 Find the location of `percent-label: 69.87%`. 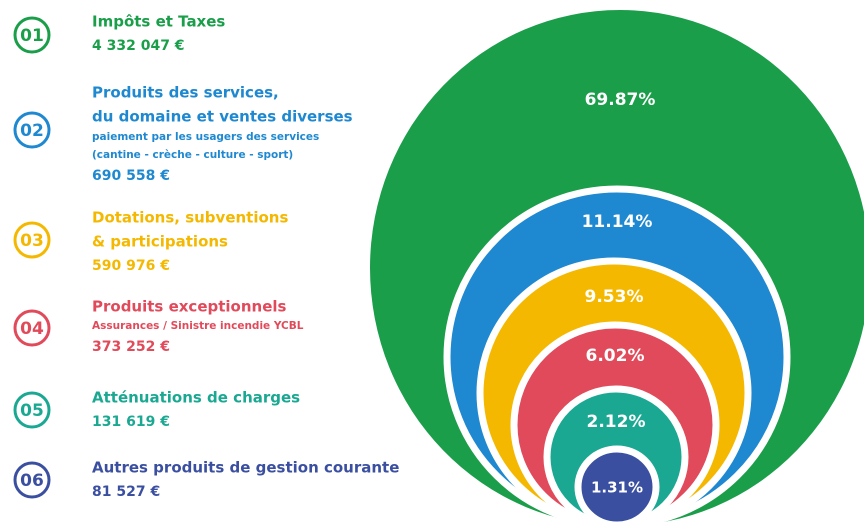

percent-label: 69.87% is located at coordinates (620, 100).